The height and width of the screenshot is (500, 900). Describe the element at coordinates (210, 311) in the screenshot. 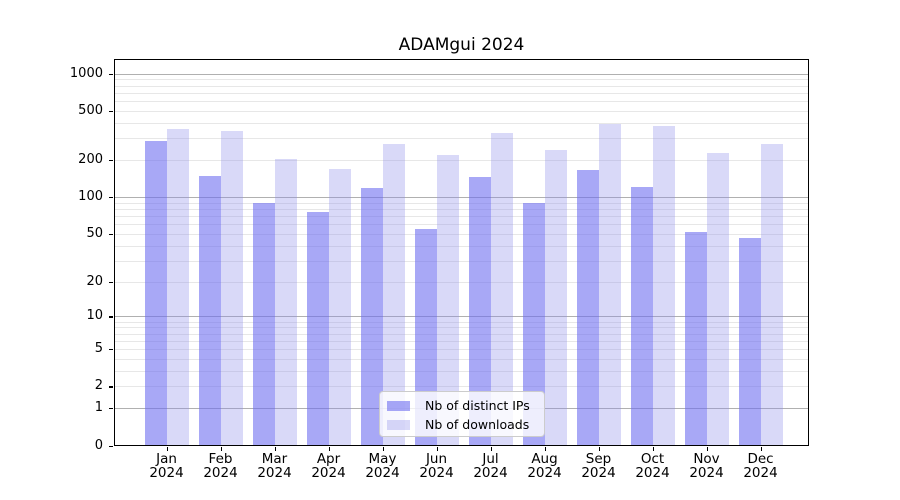

I see `bar-ips-feb` at that location.